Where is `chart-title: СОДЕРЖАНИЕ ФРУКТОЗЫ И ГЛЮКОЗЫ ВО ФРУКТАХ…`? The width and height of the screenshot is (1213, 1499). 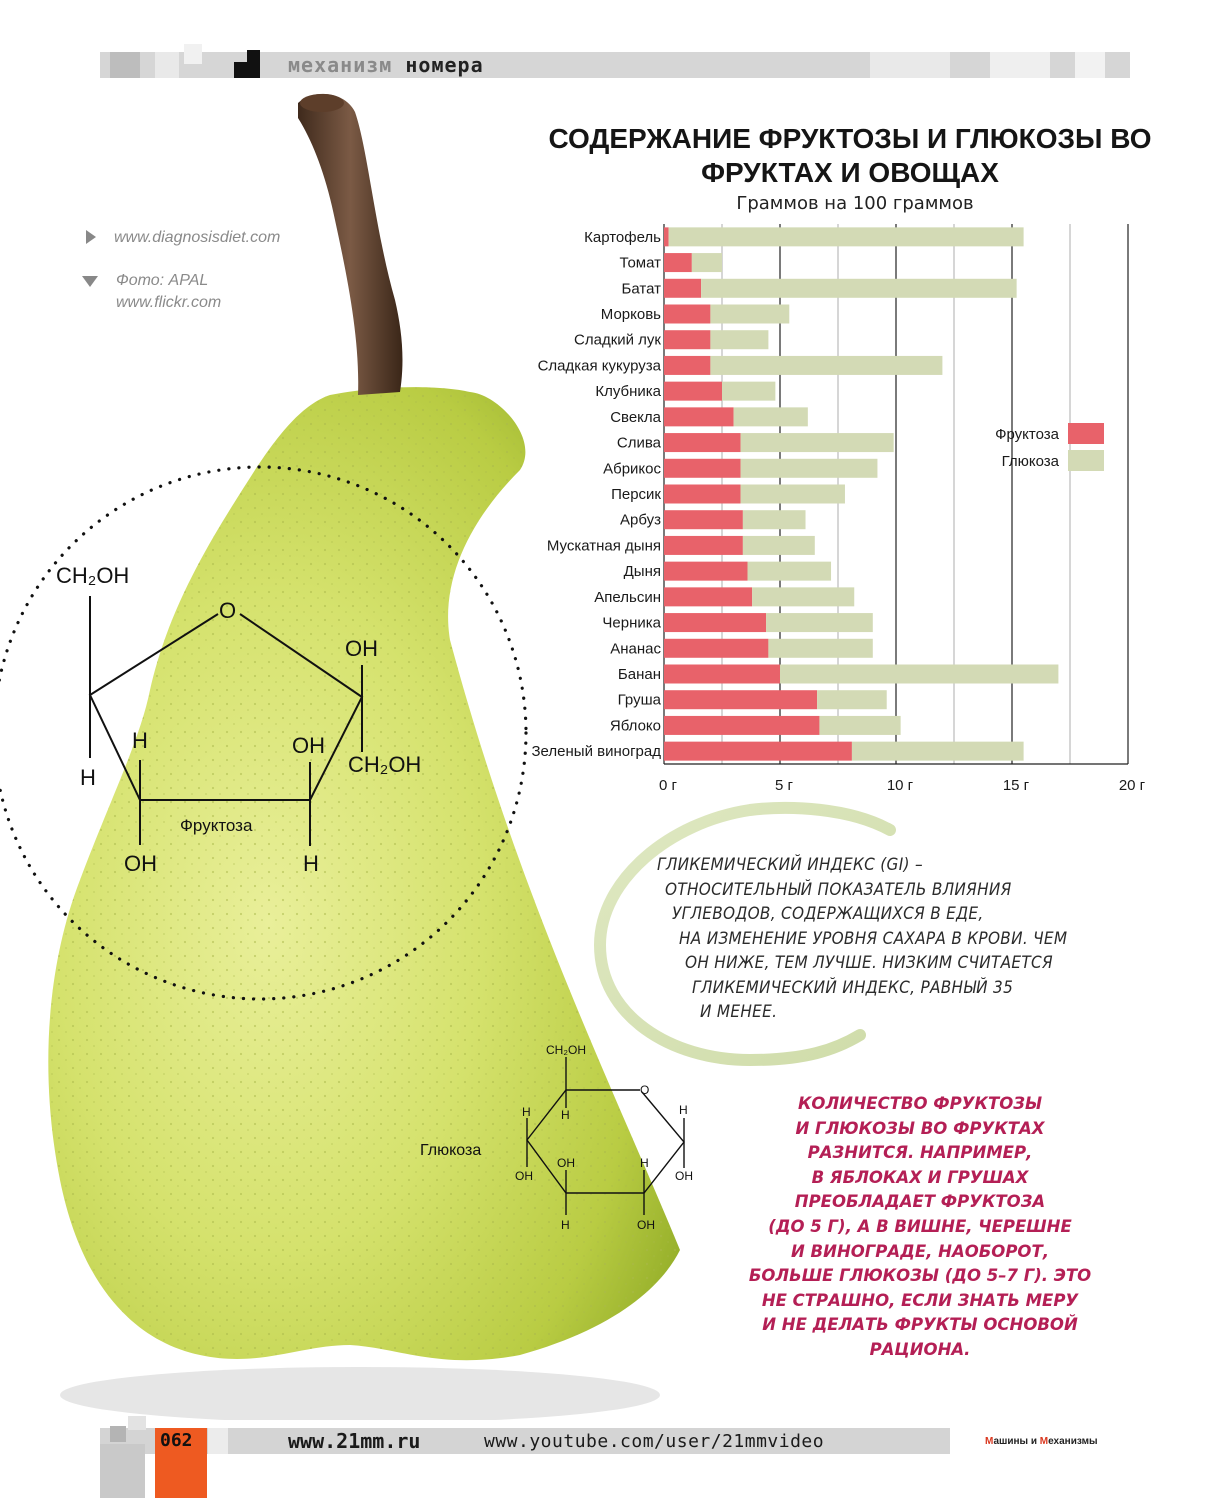
chart-title: СОДЕРЖАНИЕ ФРУКТОЗЫ И ГЛЮКОЗЫ ВО ФРУКТАХ… is located at coordinates (850, 155).